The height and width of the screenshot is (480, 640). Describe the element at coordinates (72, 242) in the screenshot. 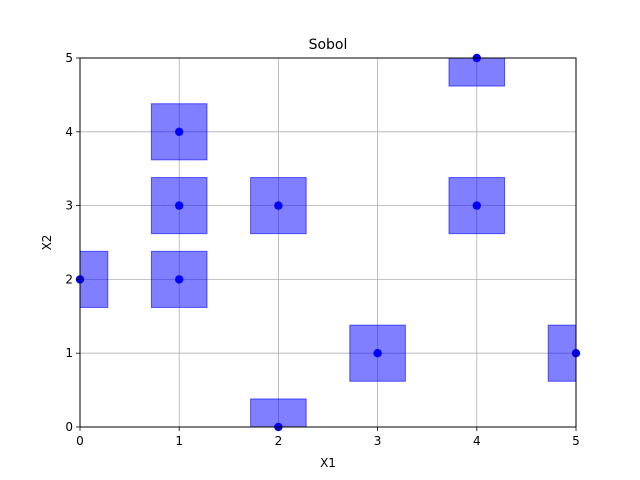

I see `y-axis-ticks: 0 1 2 3 4 5` at that location.